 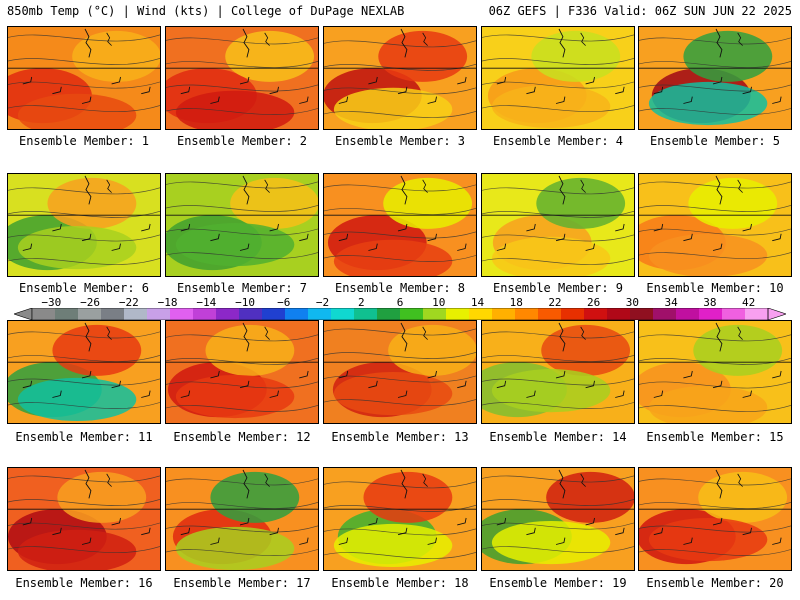 I want to click on ensemble-member-label: Ensemble Member: 4, so click(x=558, y=141).